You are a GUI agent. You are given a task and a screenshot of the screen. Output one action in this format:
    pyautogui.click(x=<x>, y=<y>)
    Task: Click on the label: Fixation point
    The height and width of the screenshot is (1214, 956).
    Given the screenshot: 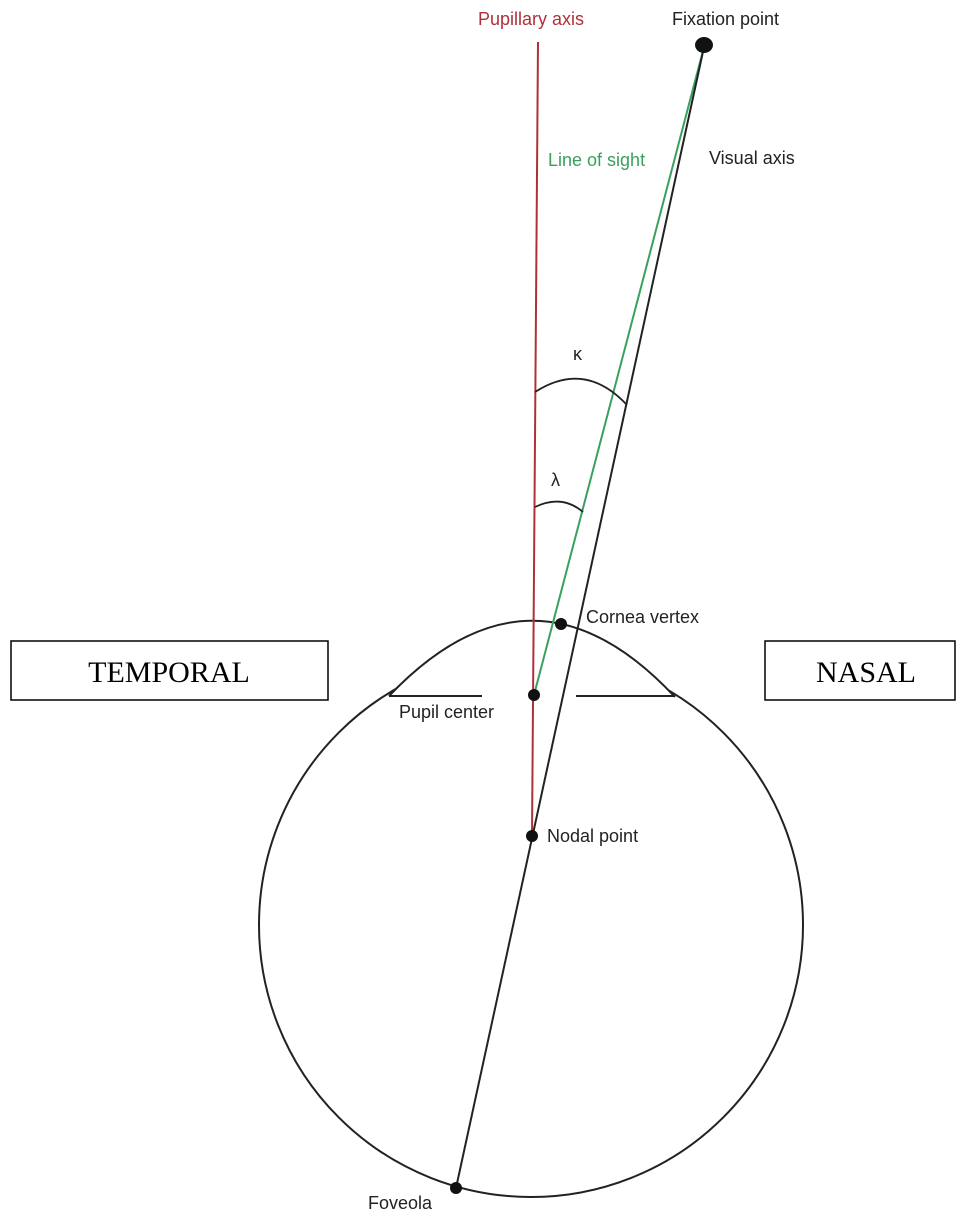 What is the action you would take?
    pyautogui.click(x=725, y=19)
    